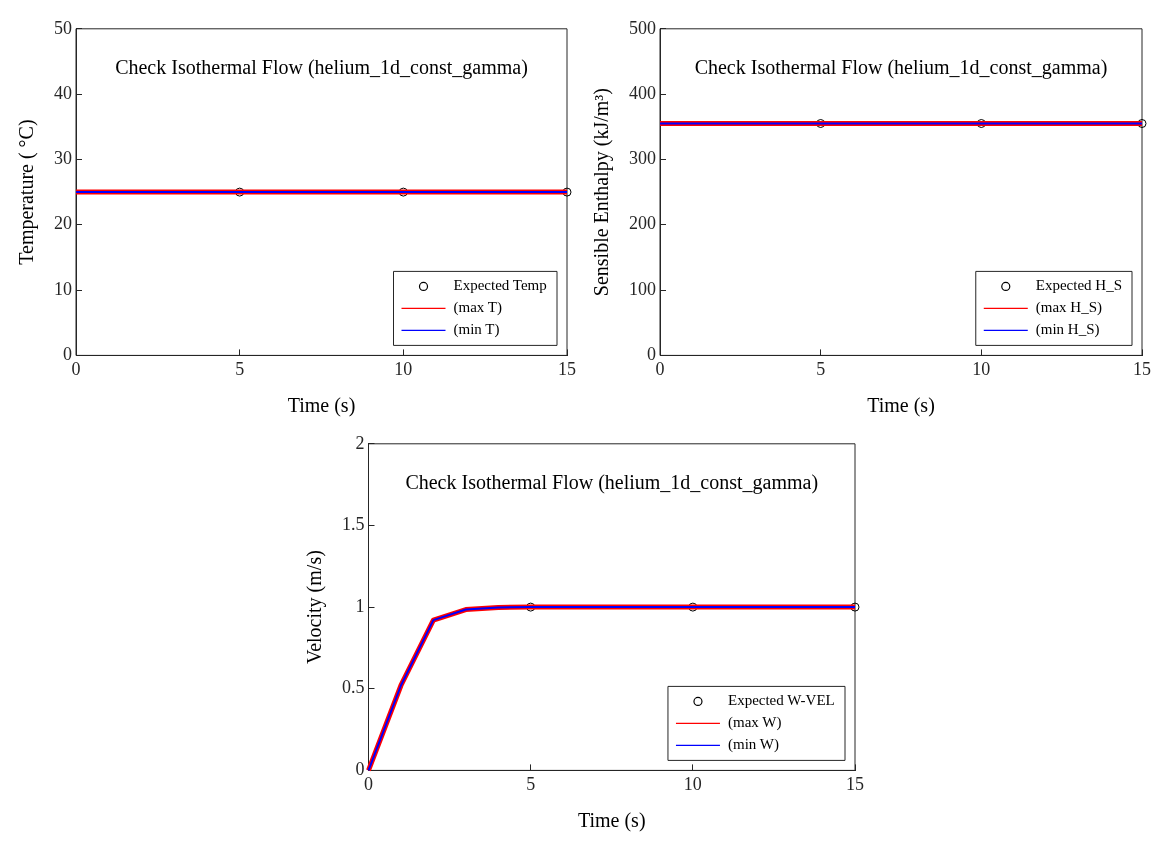 This screenshot has width=1174, height=847. I want to click on y-tick-label: 10, so click(63, 288).